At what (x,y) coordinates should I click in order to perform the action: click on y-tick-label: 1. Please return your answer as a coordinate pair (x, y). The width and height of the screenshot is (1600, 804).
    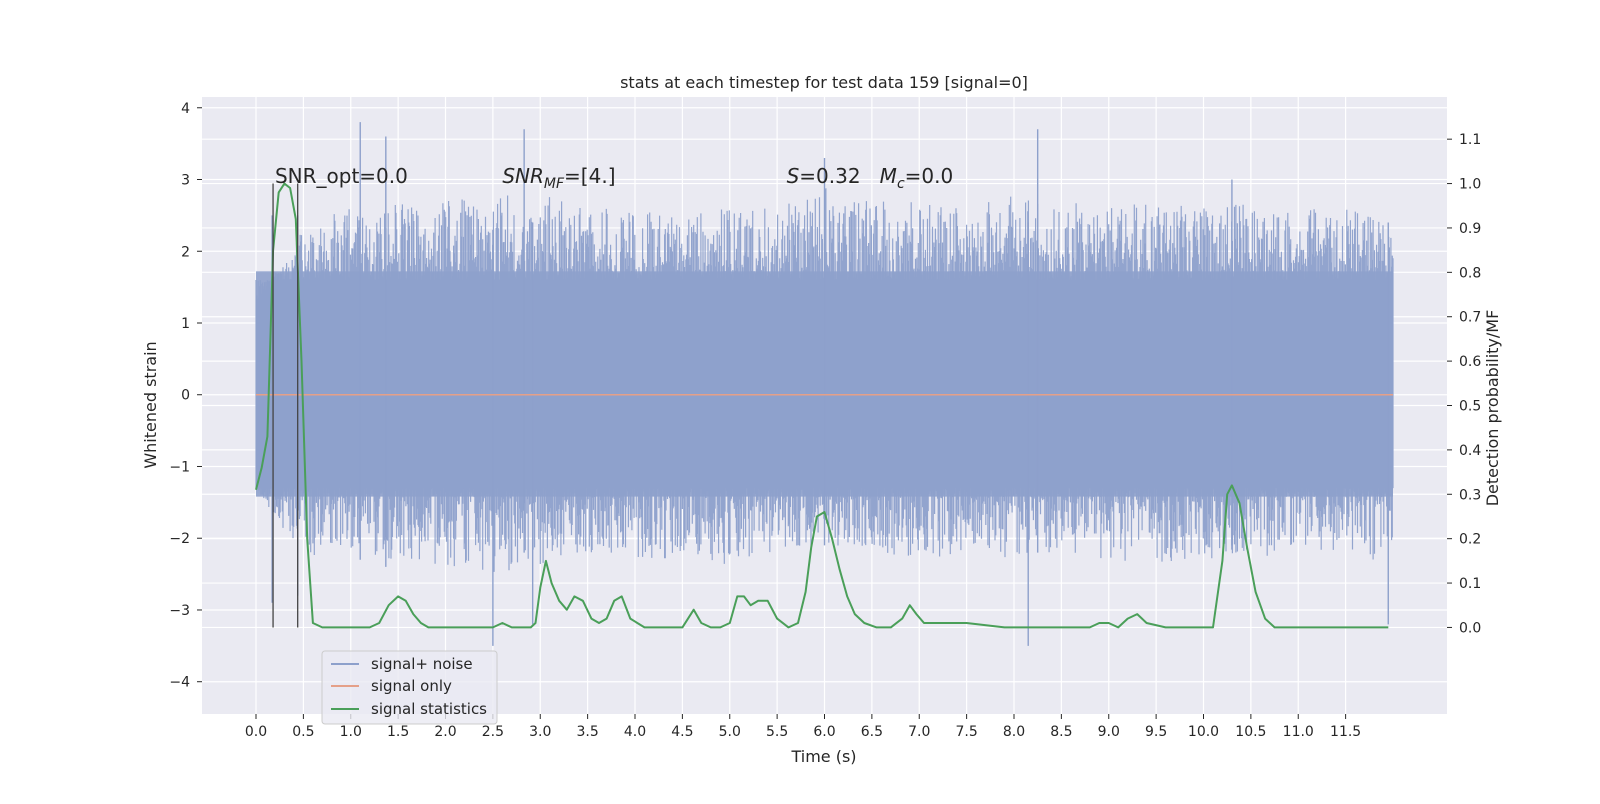
    Looking at the image, I should click on (185, 324).